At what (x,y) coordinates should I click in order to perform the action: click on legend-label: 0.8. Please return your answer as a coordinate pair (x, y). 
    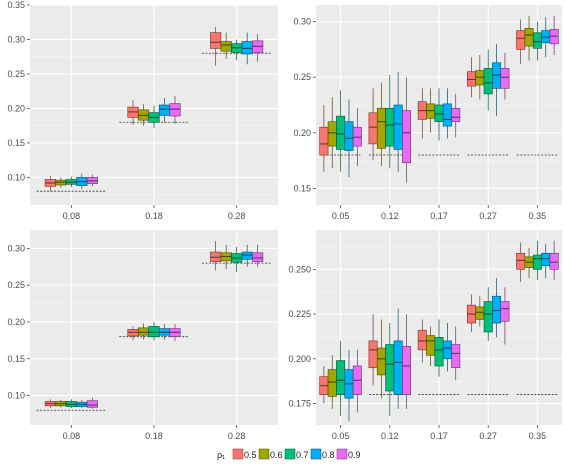
    Looking at the image, I should click on (328, 455).